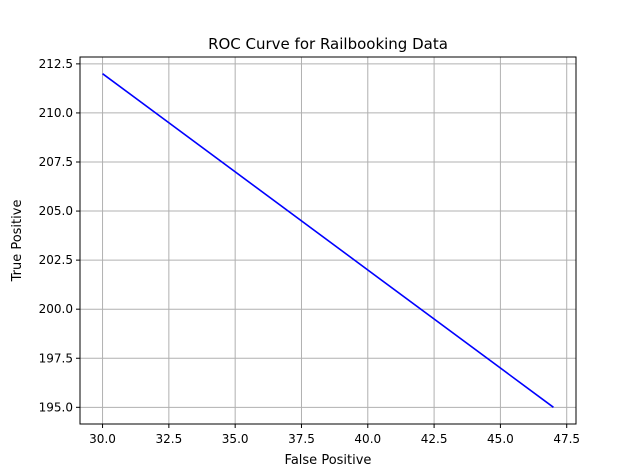 Image resolution: width=640 pixels, height=476 pixels. What do you see at coordinates (367, 439) in the screenshot?
I see `x-tick-label: 40.0` at bounding box center [367, 439].